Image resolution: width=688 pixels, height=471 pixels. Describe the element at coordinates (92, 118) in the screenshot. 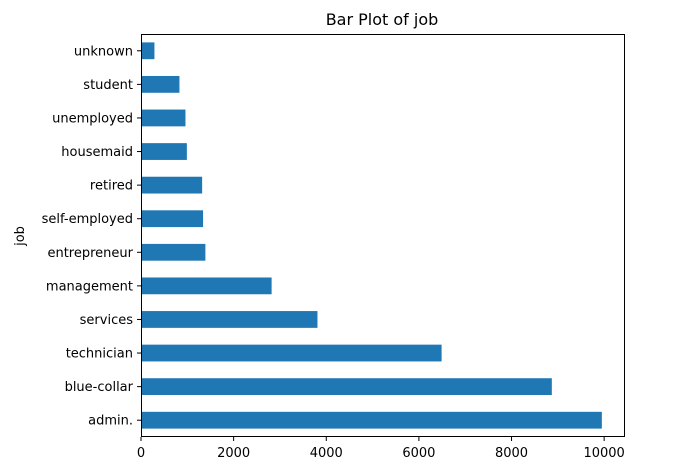

I see `y-tick-label: unemployed` at that location.